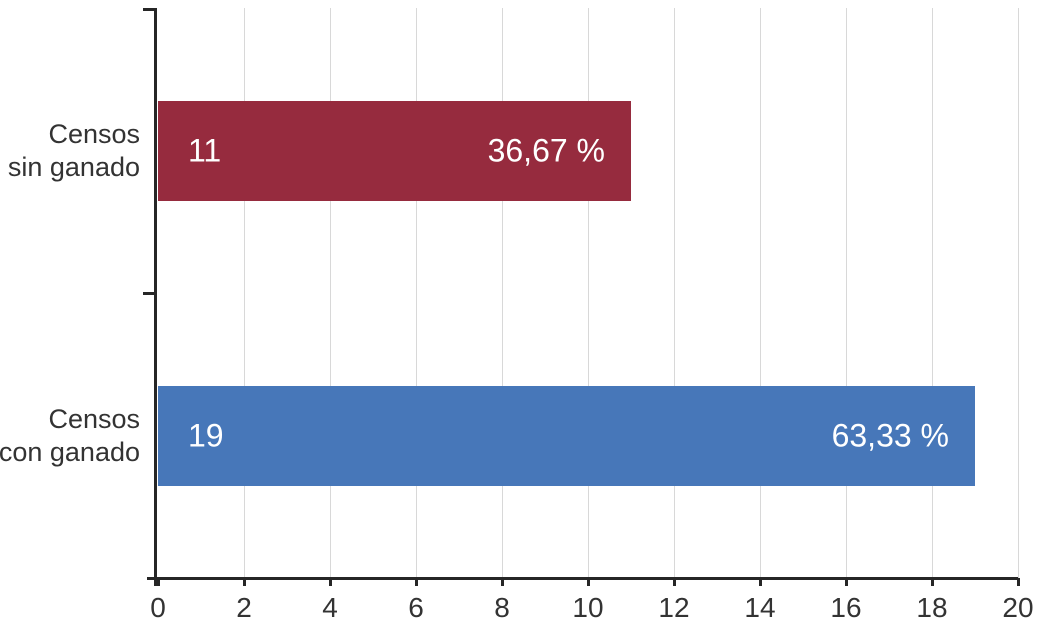 Image resolution: width=1039 pixels, height=641 pixels. I want to click on category-label: Censos con ganado, so click(70, 436).